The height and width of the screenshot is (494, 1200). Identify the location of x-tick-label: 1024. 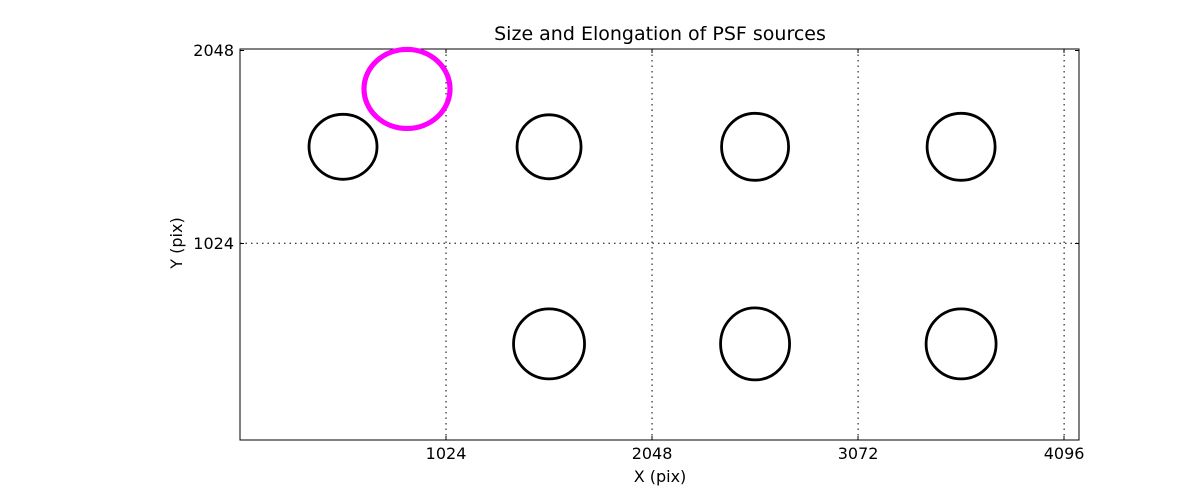
(446, 453).